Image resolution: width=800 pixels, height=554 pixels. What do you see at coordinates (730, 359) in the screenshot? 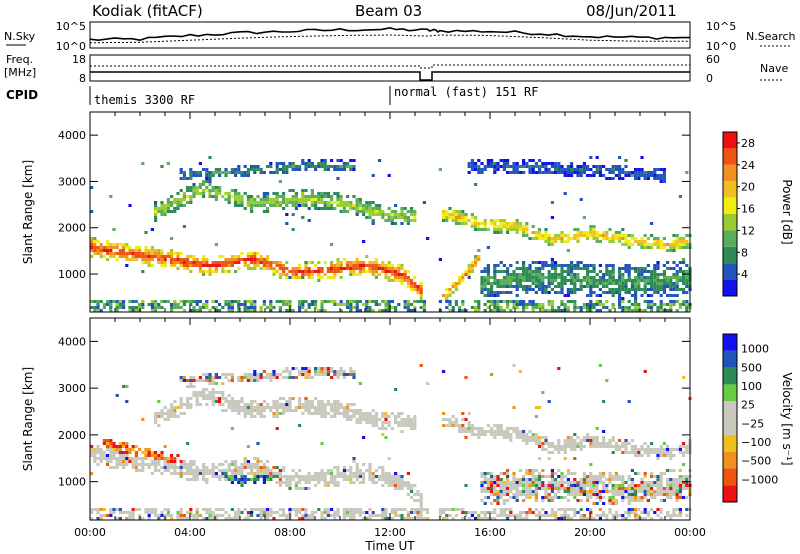
I see `colorbar-swatch` at bounding box center [730, 359].